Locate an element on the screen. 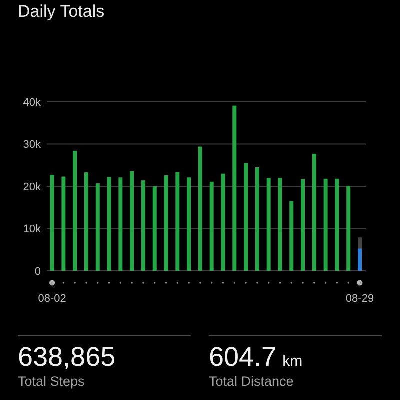 This screenshot has width=400, height=400. y-tick-label: 30k is located at coordinates (32, 145).